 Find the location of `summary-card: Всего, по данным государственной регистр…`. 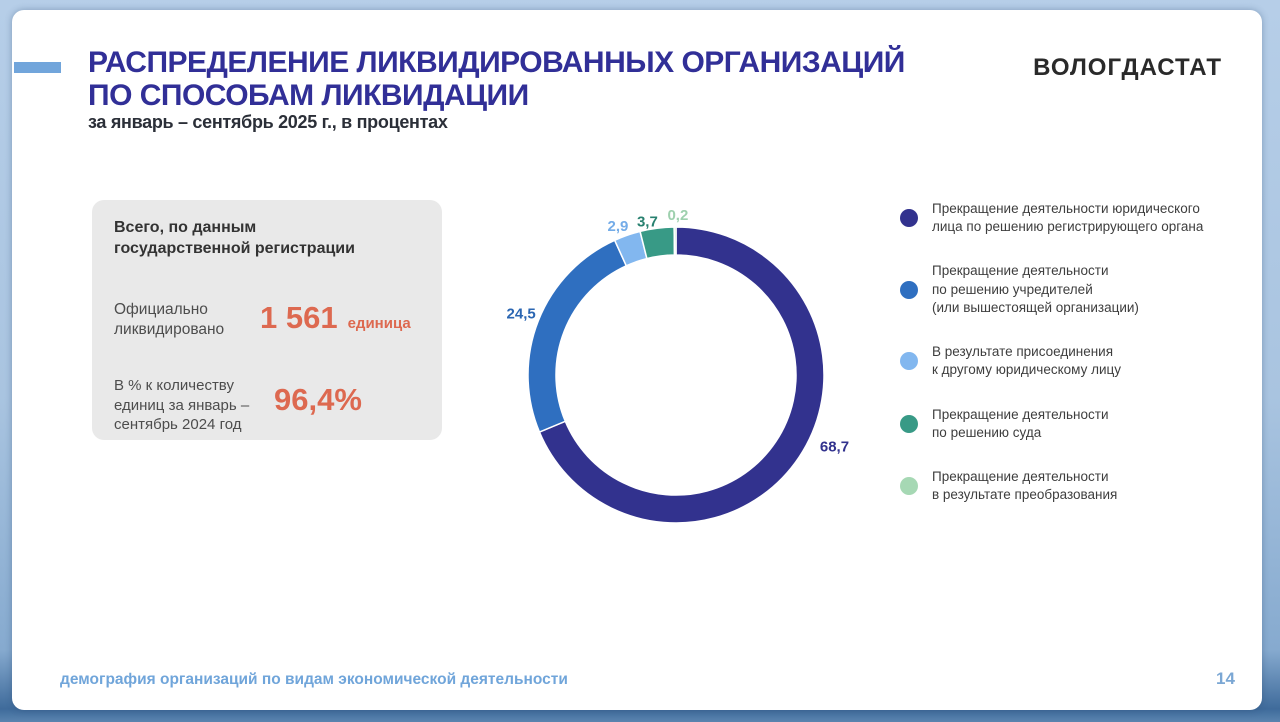

summary-card: Всего, по данным государственной регистр… is located at coordinates (267, 320).